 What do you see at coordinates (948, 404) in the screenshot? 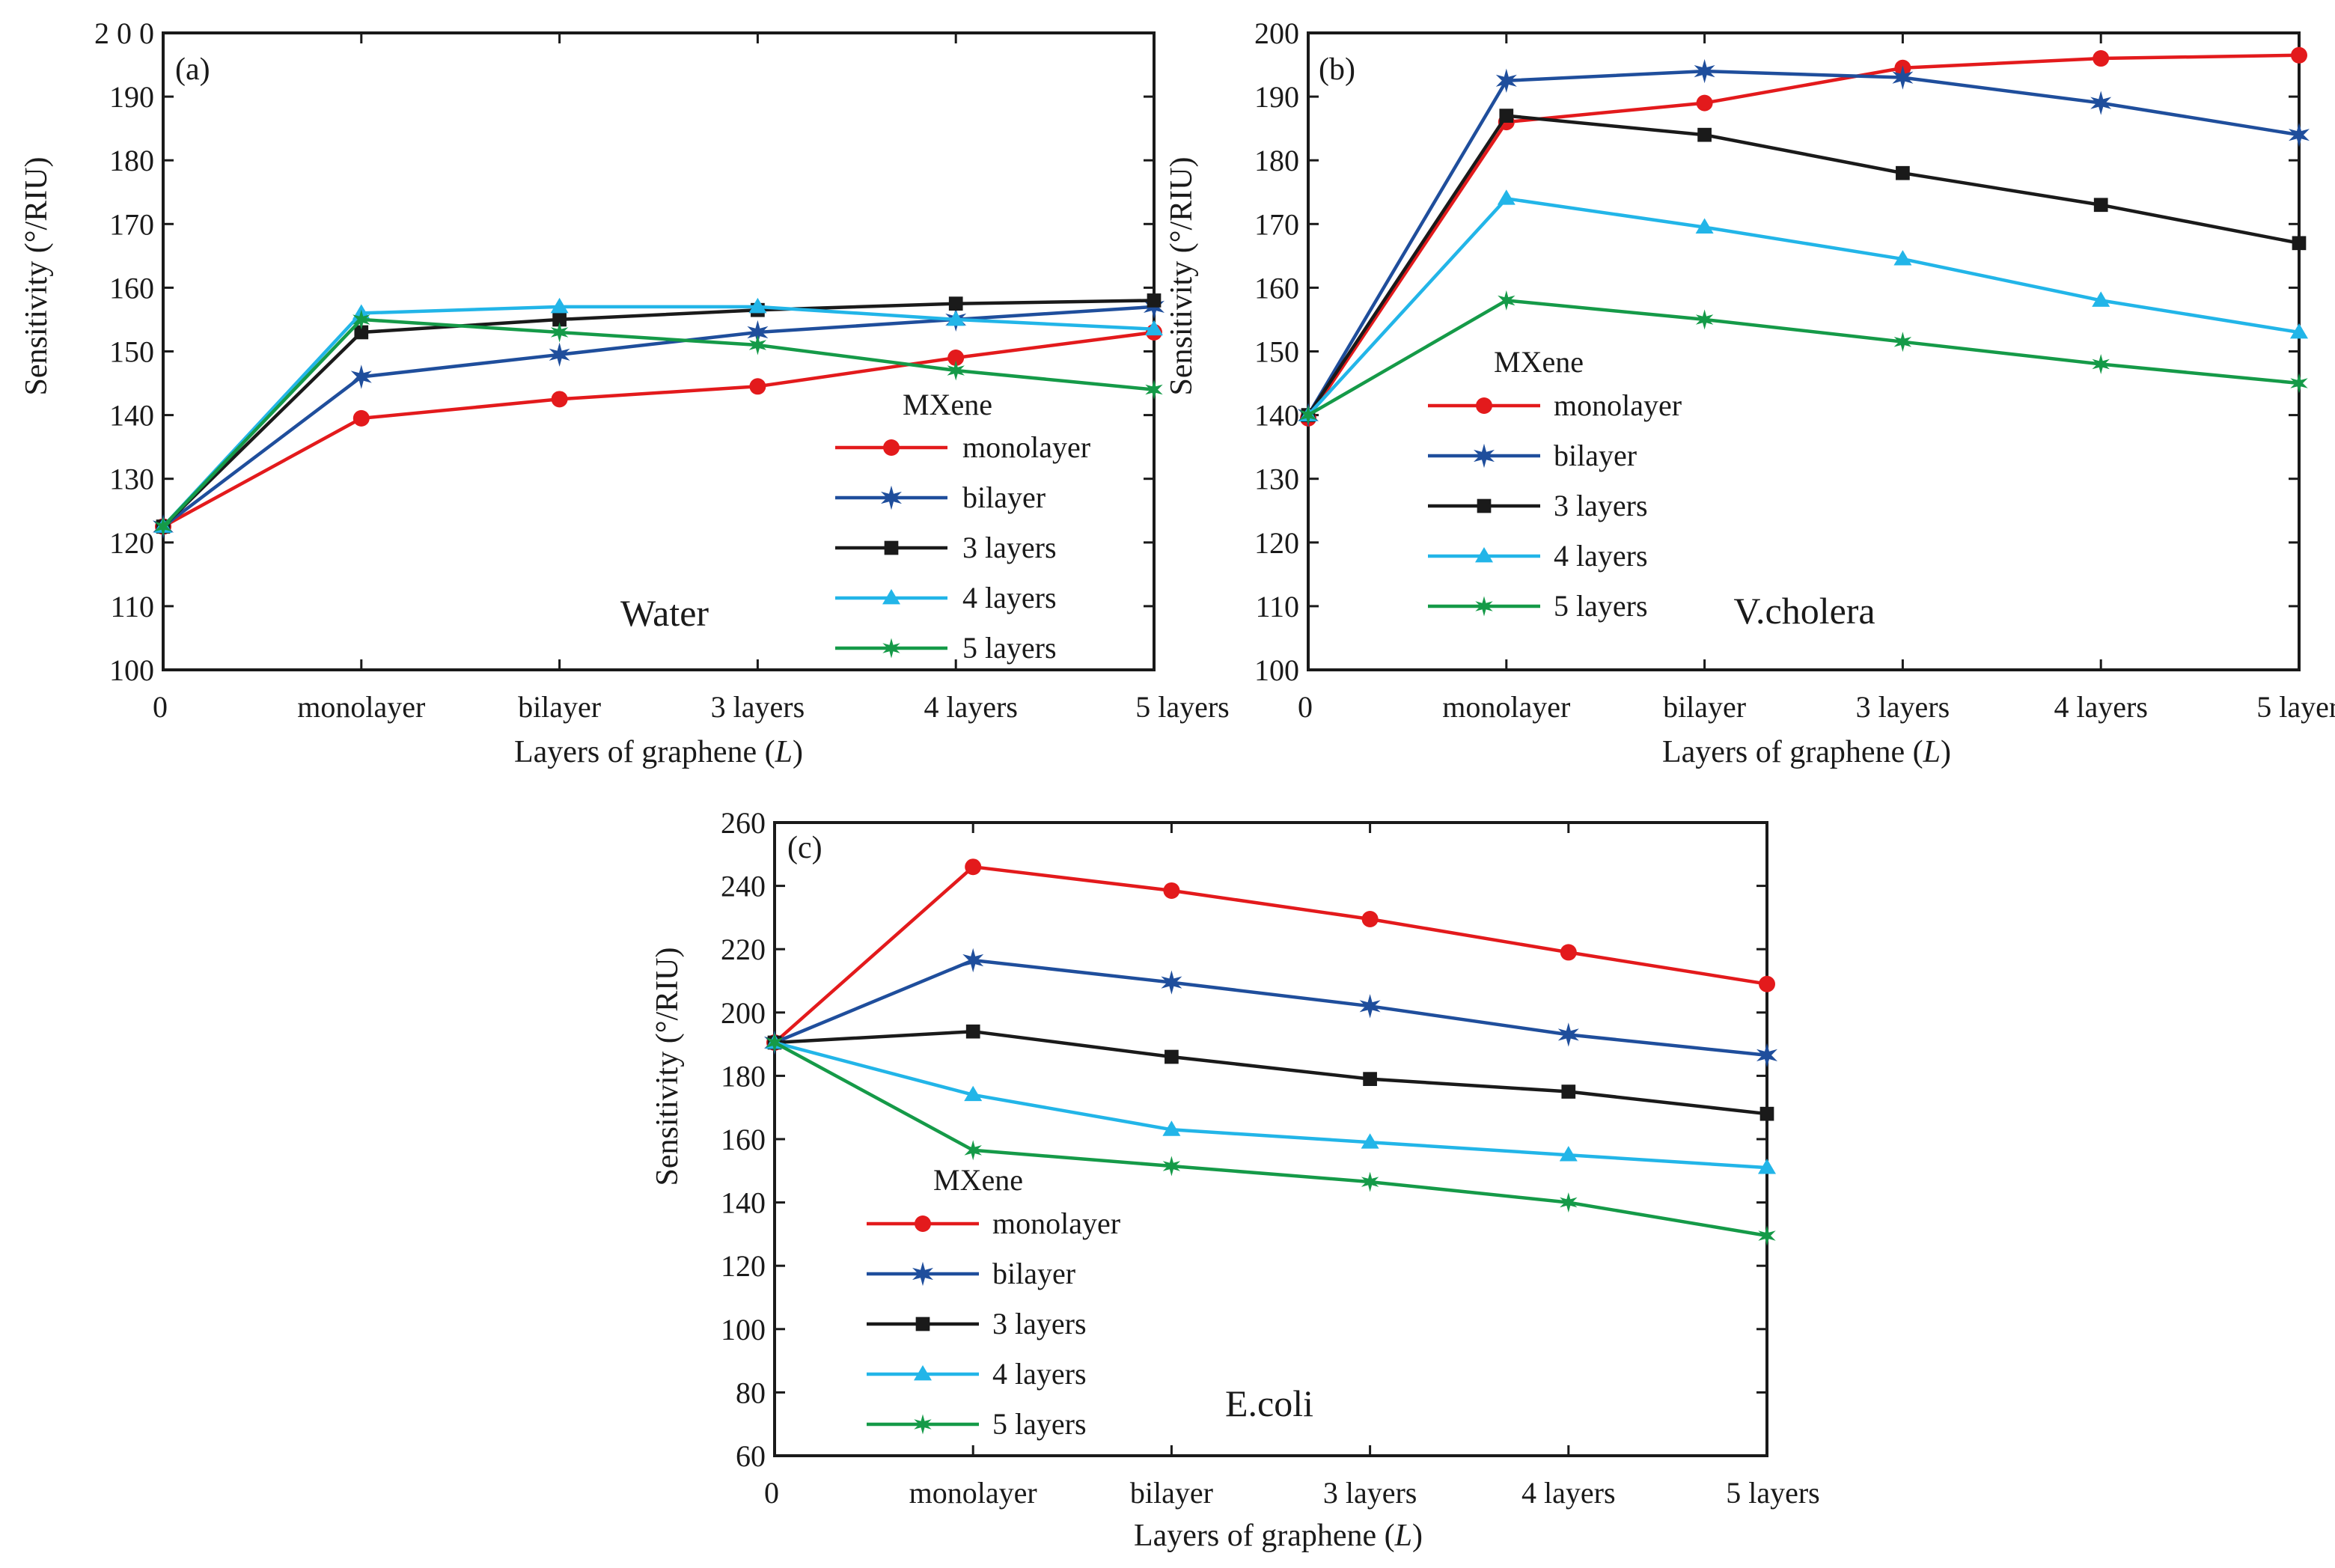
I see `legend-title: MXene` at bounding box center [948, 404].